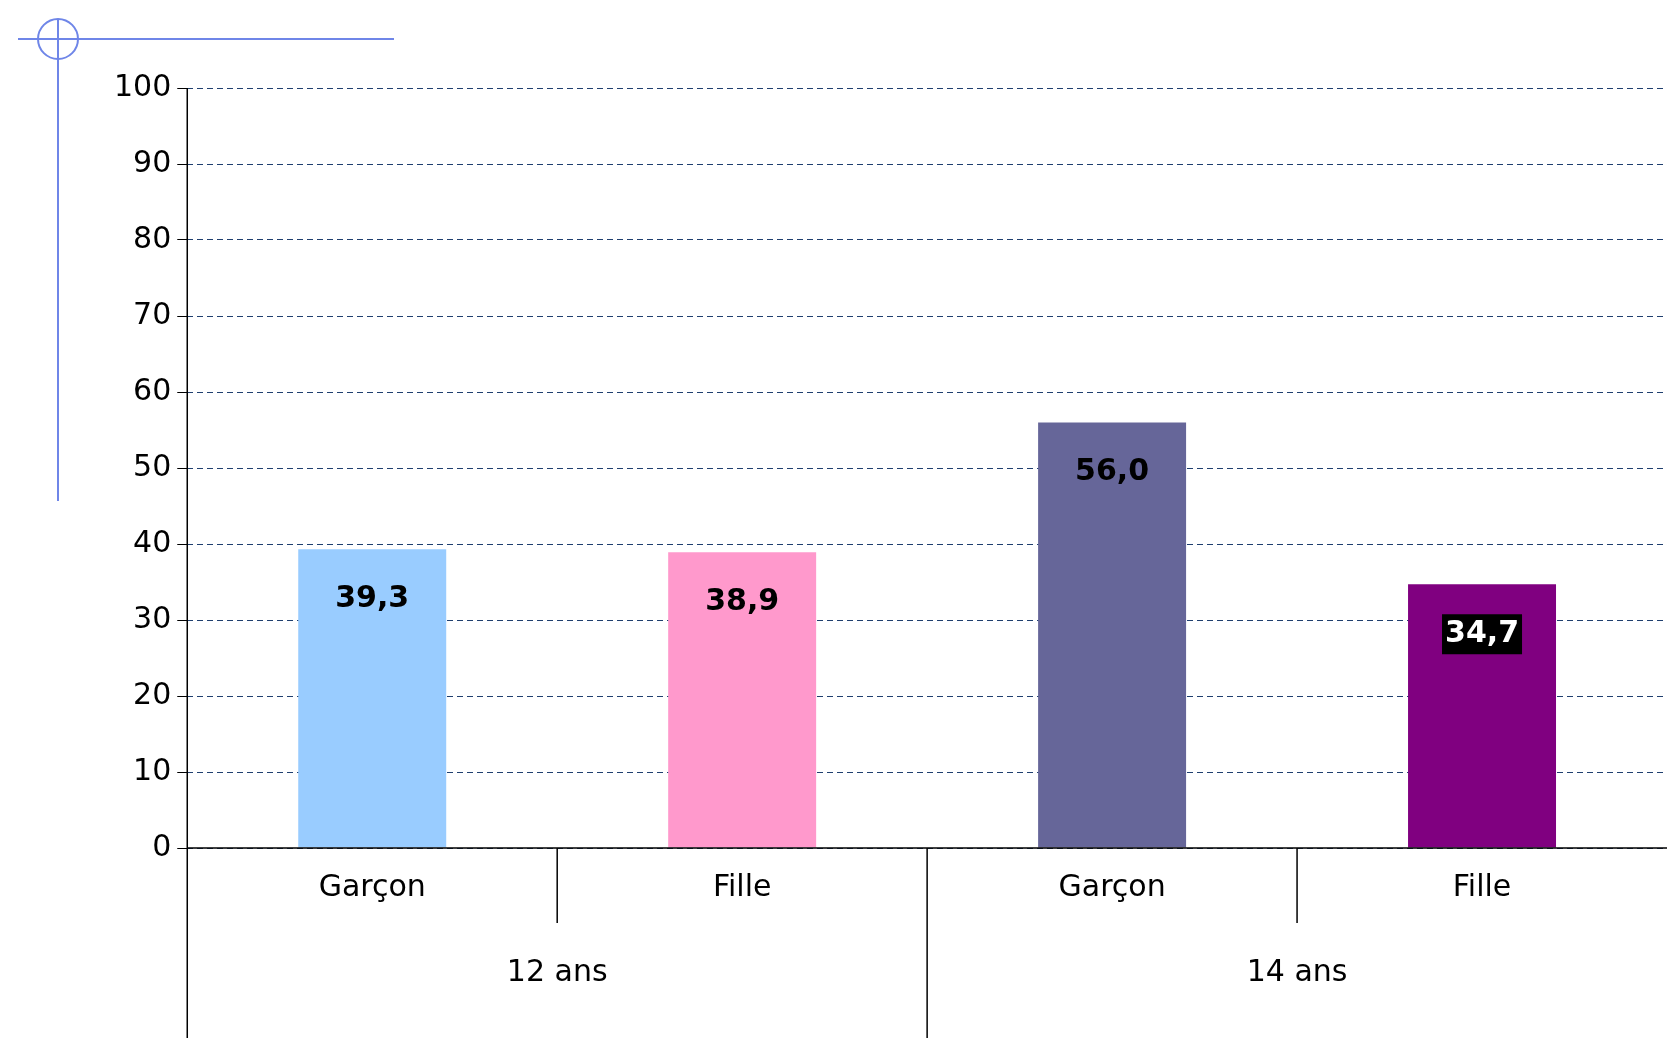  What do you see at coordinates (152, 541) in the screenshot?
I see `y-tick-label: 40` at bounding box center [152, 541].